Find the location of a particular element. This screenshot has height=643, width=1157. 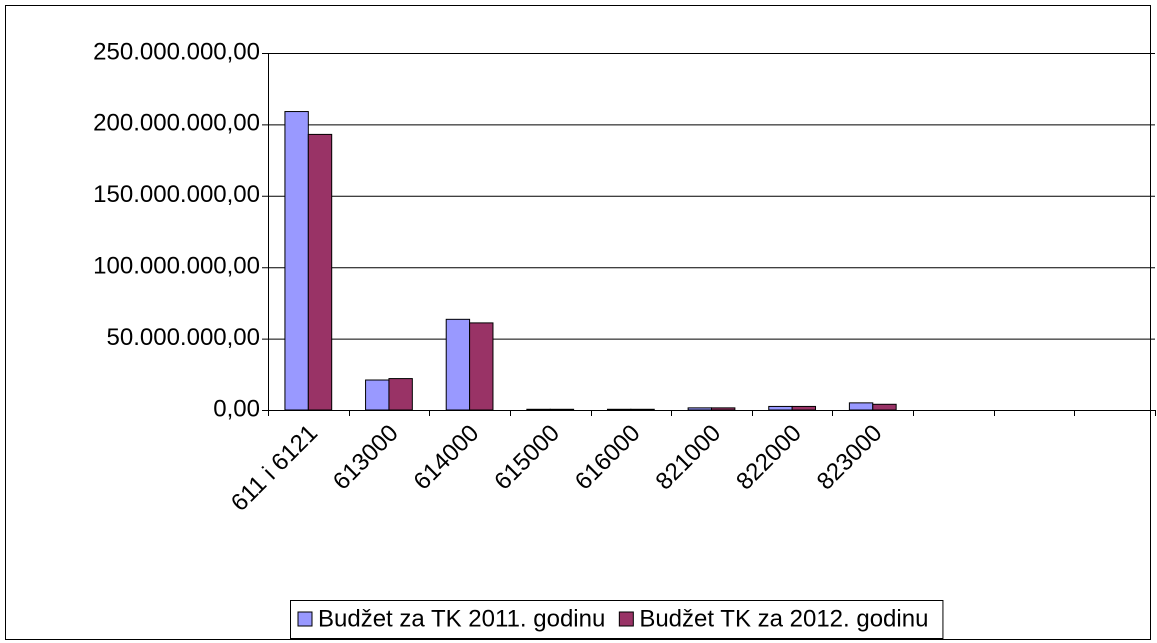

y-tick-label: 150.000.000,00 is located at coordinates (176, 194).